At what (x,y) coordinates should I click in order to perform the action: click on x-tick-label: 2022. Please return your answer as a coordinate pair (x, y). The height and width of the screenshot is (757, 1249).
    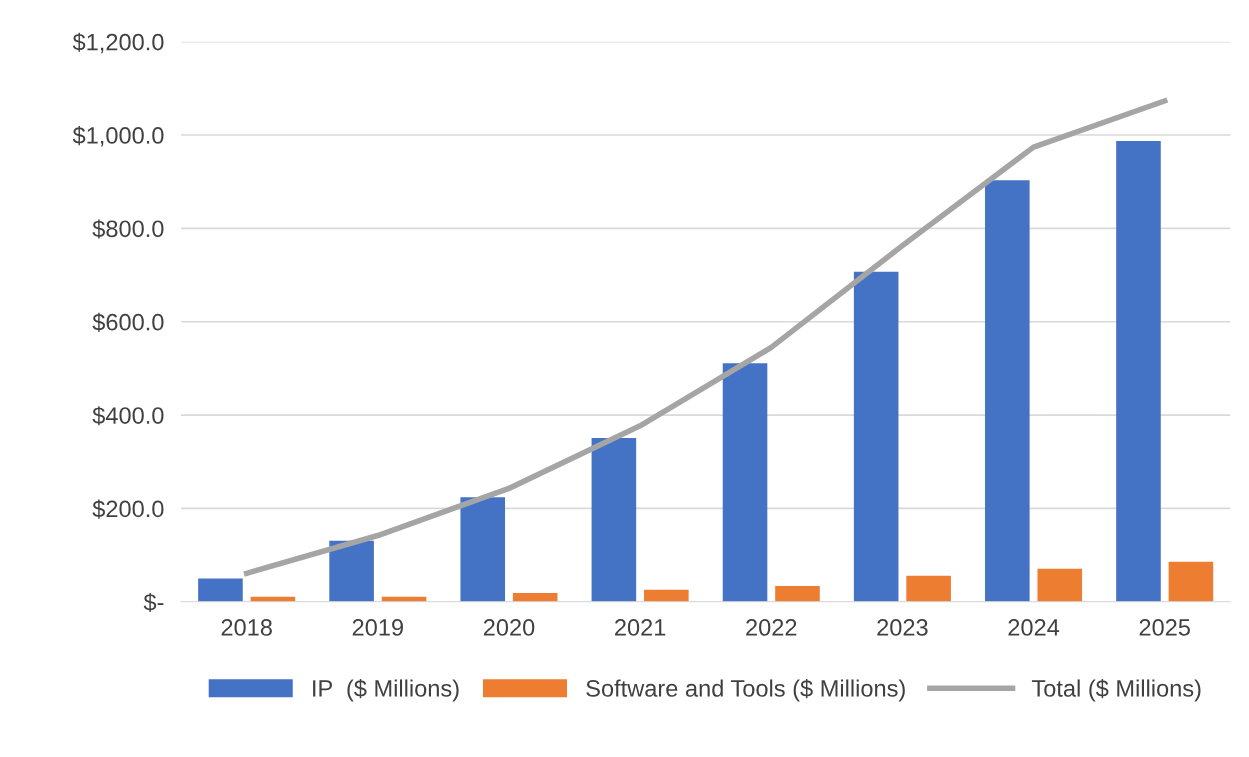
    Looking at the image, I should click on (771, 627).